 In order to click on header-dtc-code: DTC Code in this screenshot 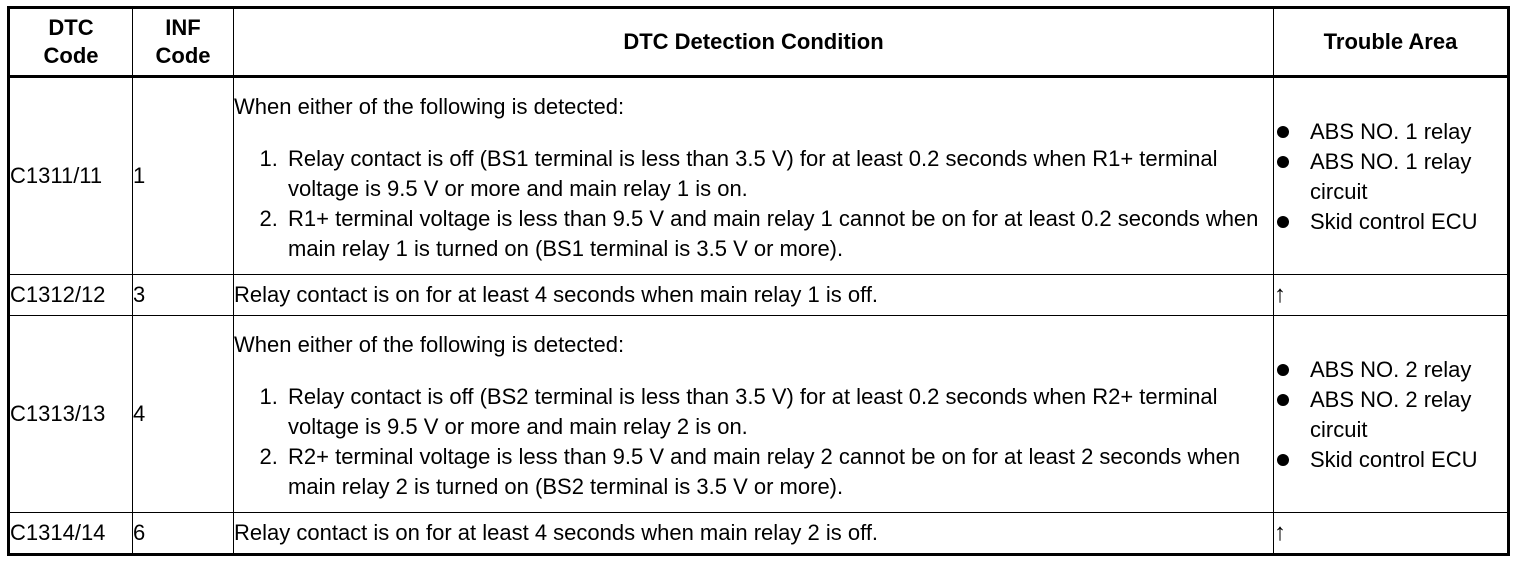, I will do `click(70, 42)`.